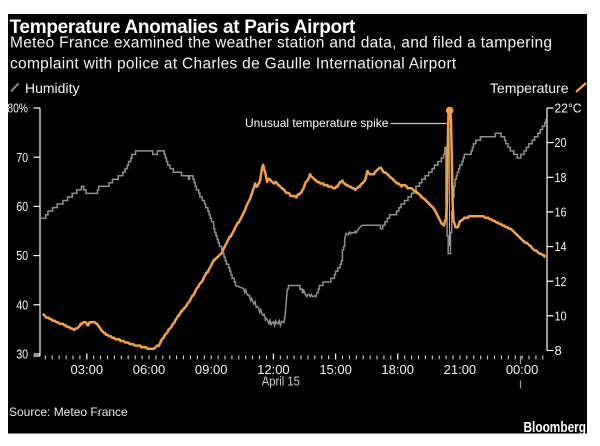 The height and width of the screenshot is (446, 600). I want to click on svg-text: 20, so click(561, 142).